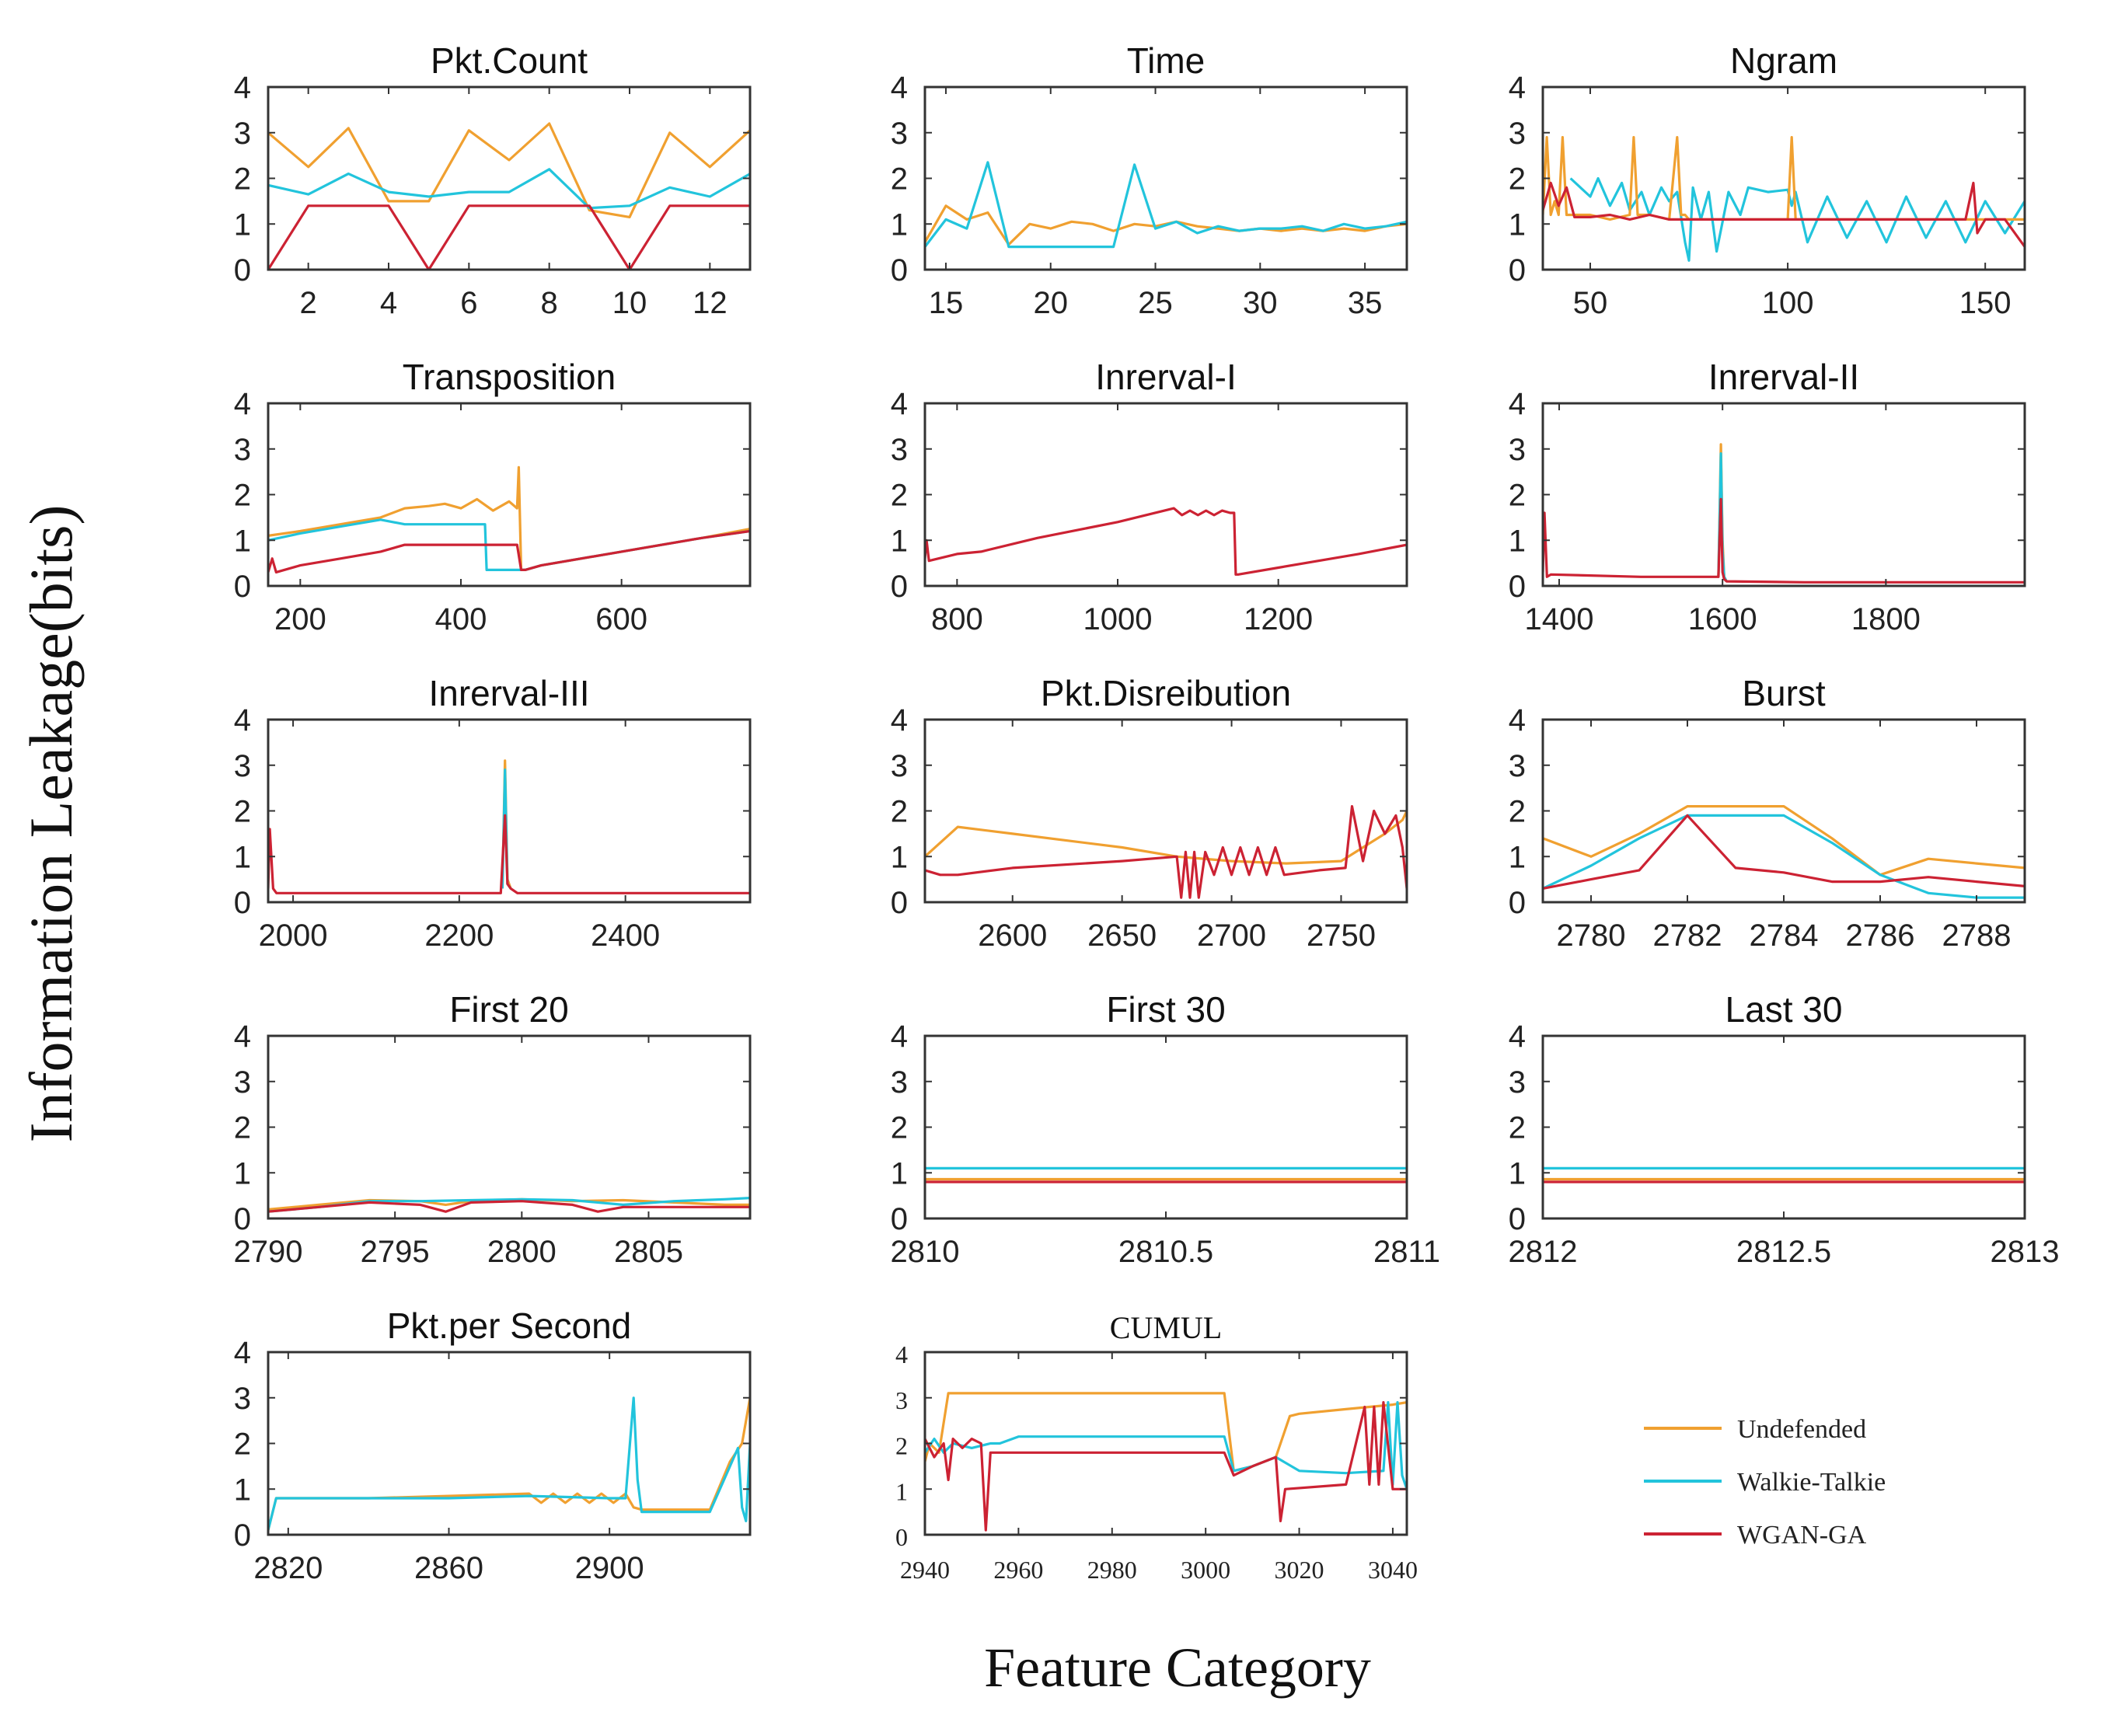 This screenshot has height=1736, width=2118. Describe the element at coordinates (899, 1128) in the screenshot. I see `chart-first-30-ytick-label: 2` at that location.